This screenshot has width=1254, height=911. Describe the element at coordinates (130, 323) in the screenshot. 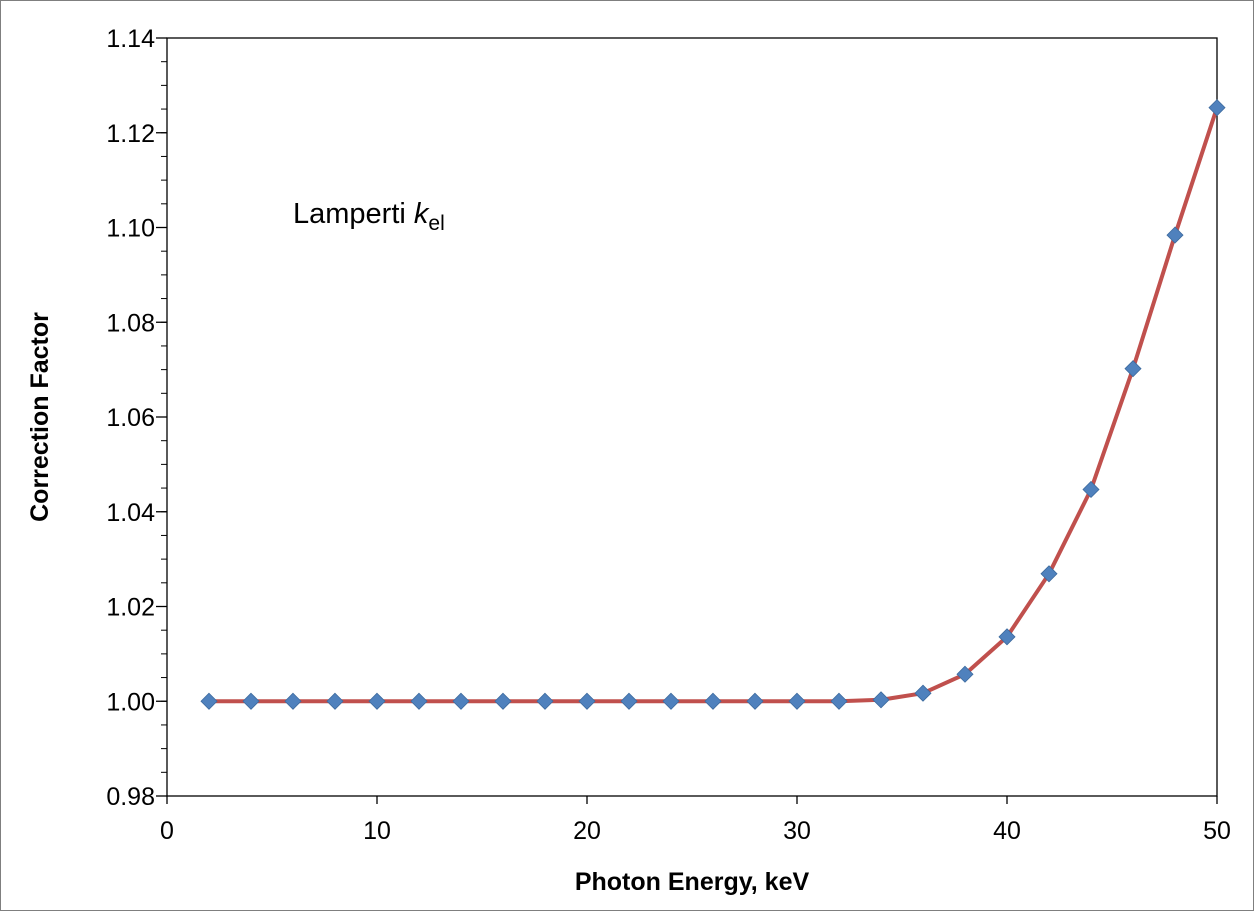

I see `y-tick-label: 1.08` at that location.